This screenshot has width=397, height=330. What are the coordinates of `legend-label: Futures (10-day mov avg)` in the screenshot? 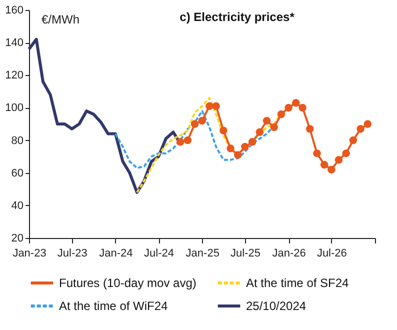 It's located at (127, 283).